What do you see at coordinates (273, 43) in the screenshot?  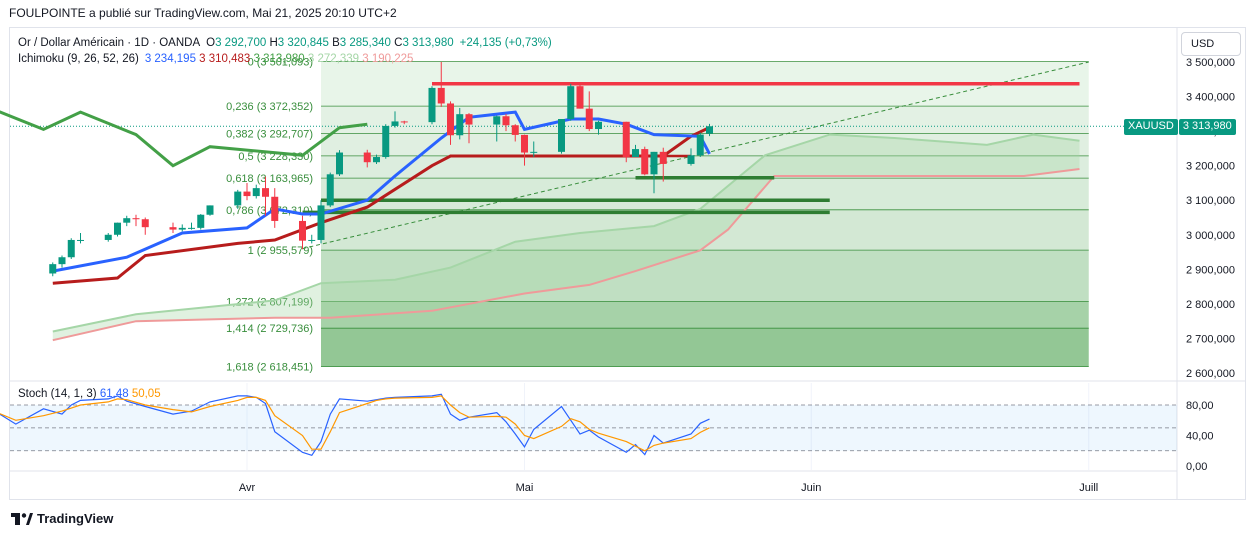 I see `ohlc-key: H` at bounding box center [273, 43].